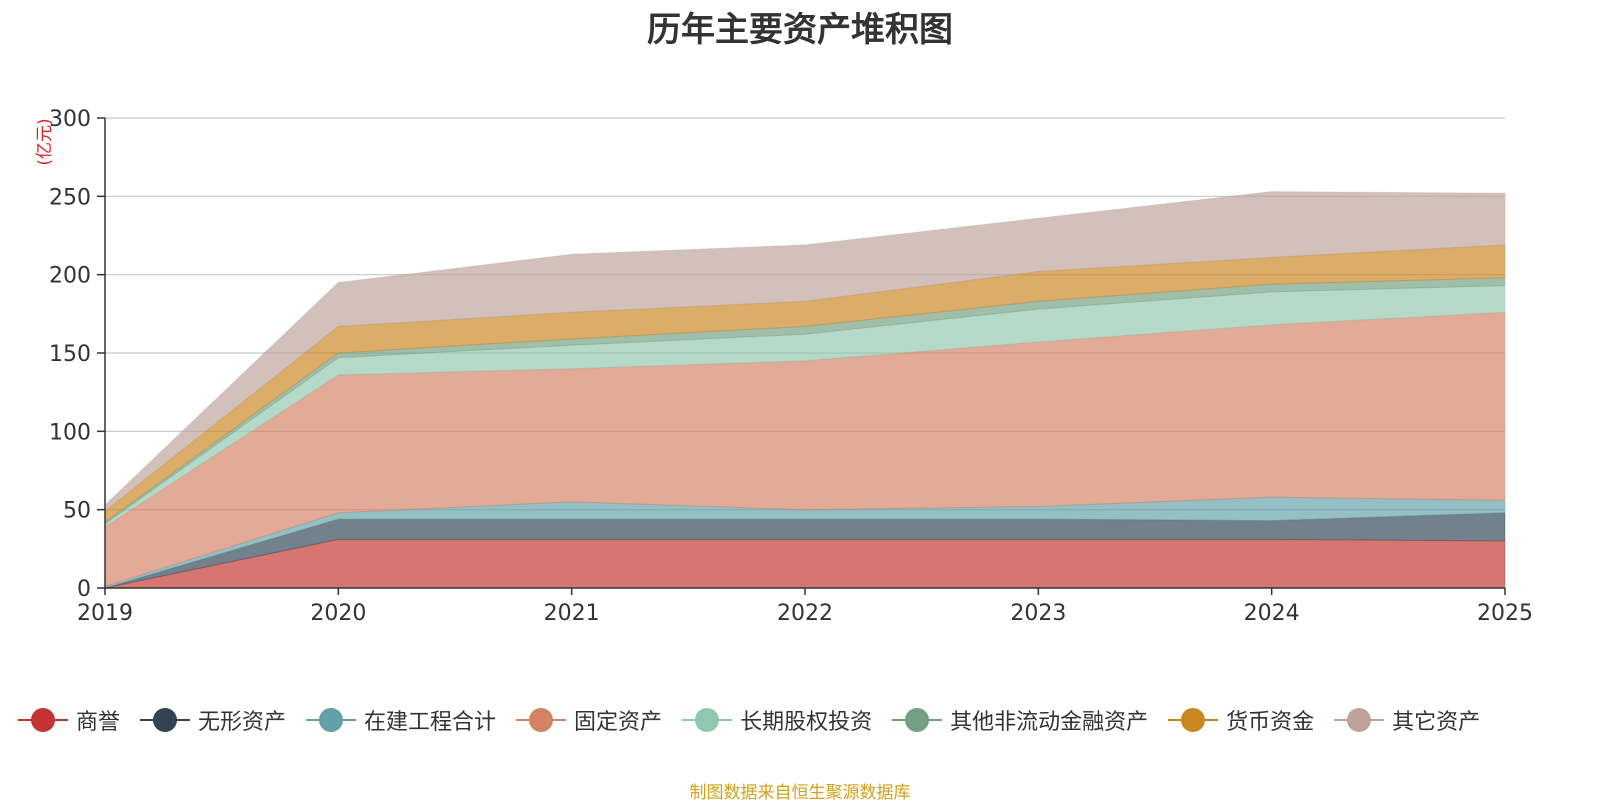 This screenshot has width=1600, height=803. I want to click on legend-label: 货币资金, so click(1270, 722).